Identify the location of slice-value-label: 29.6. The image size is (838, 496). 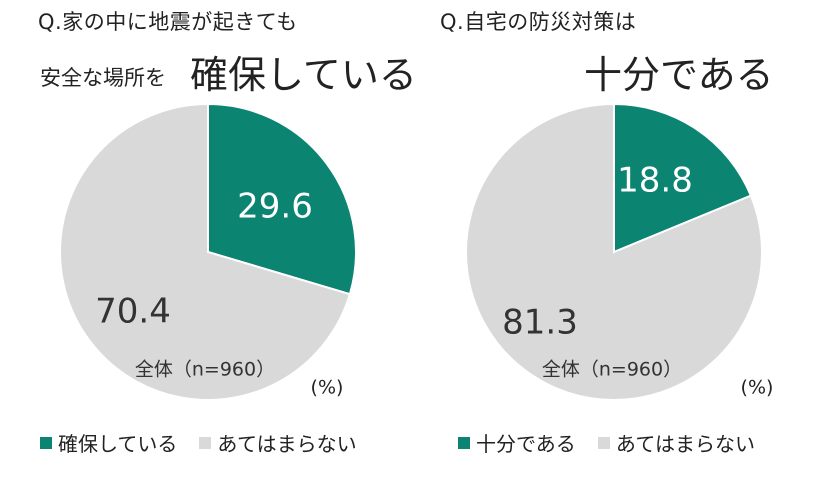
(275, 207).